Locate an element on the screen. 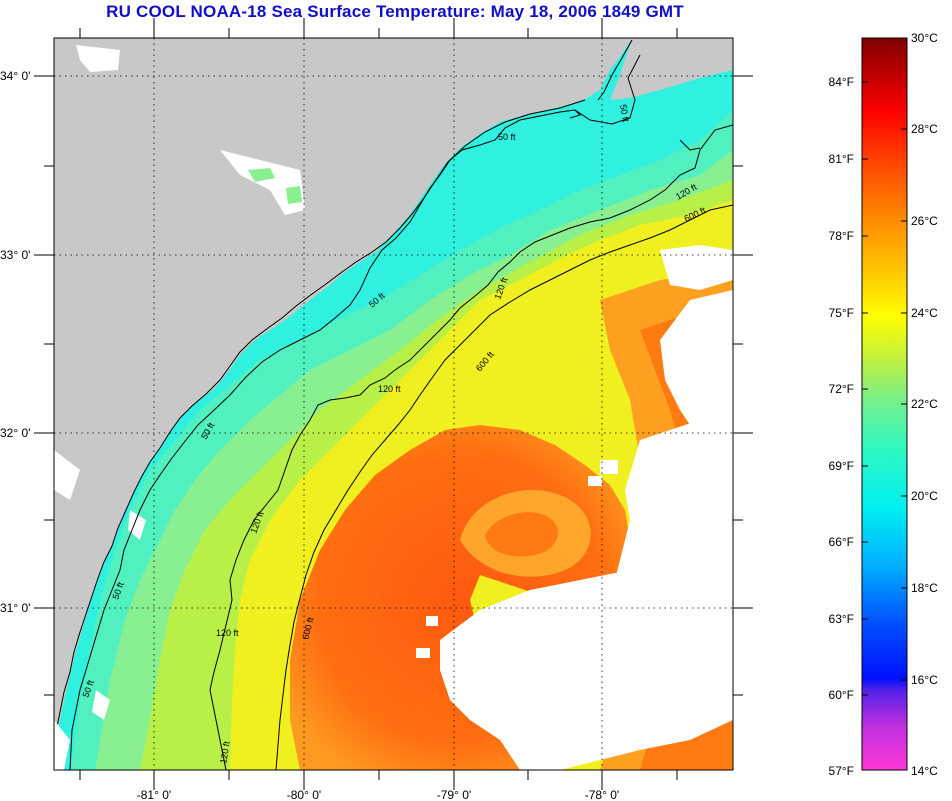  f-label: 72°F is located at coordinates (841, 389).